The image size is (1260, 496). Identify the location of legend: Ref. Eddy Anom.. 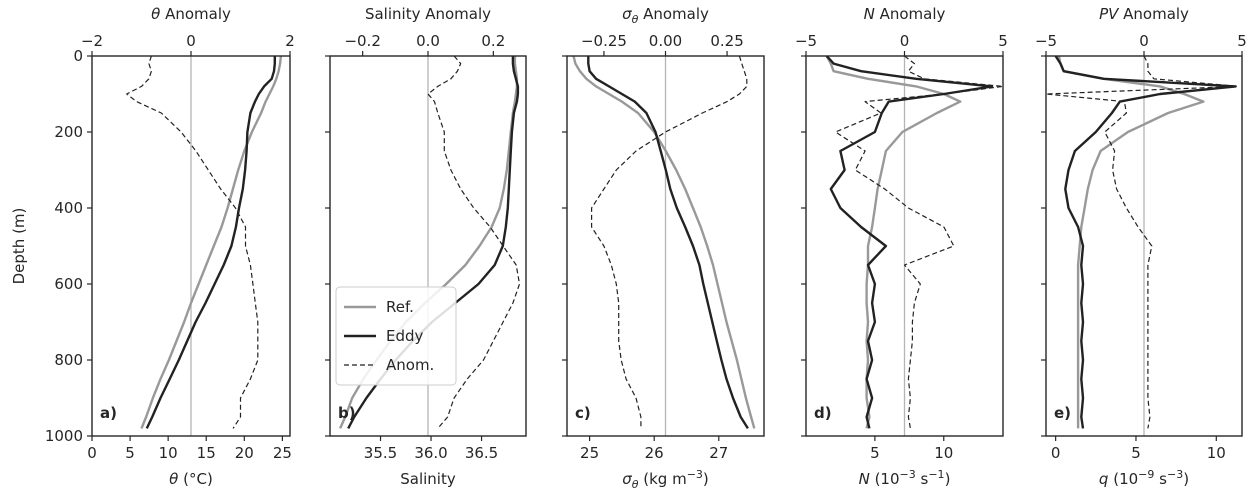
(396, 336).